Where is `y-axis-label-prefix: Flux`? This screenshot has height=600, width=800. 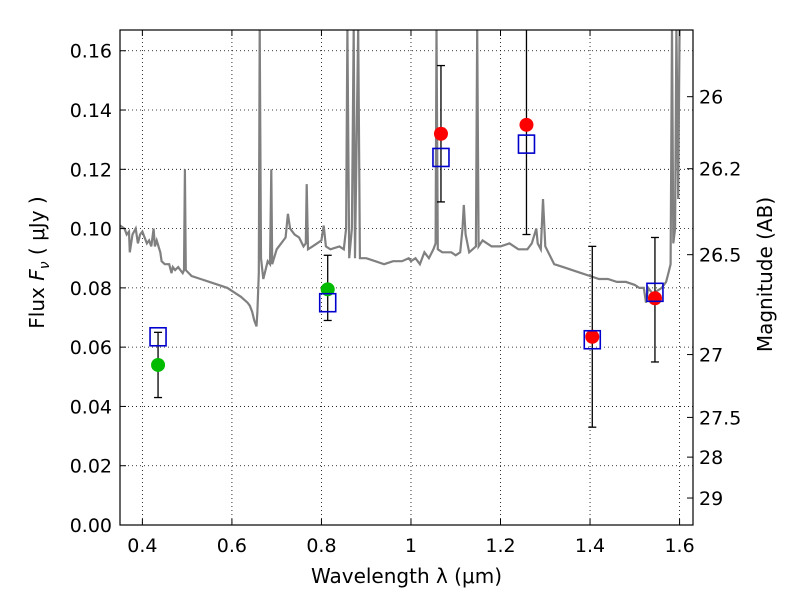
y-axis-label-prefix: Flux is located at coordinates (37, 305).